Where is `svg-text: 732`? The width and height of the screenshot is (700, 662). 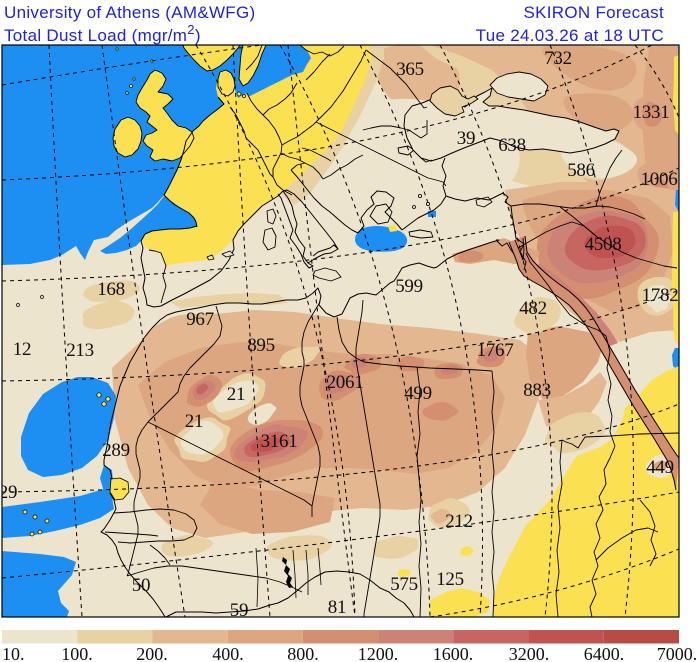 svg-text: 732 is located at coordinates (558, 58).